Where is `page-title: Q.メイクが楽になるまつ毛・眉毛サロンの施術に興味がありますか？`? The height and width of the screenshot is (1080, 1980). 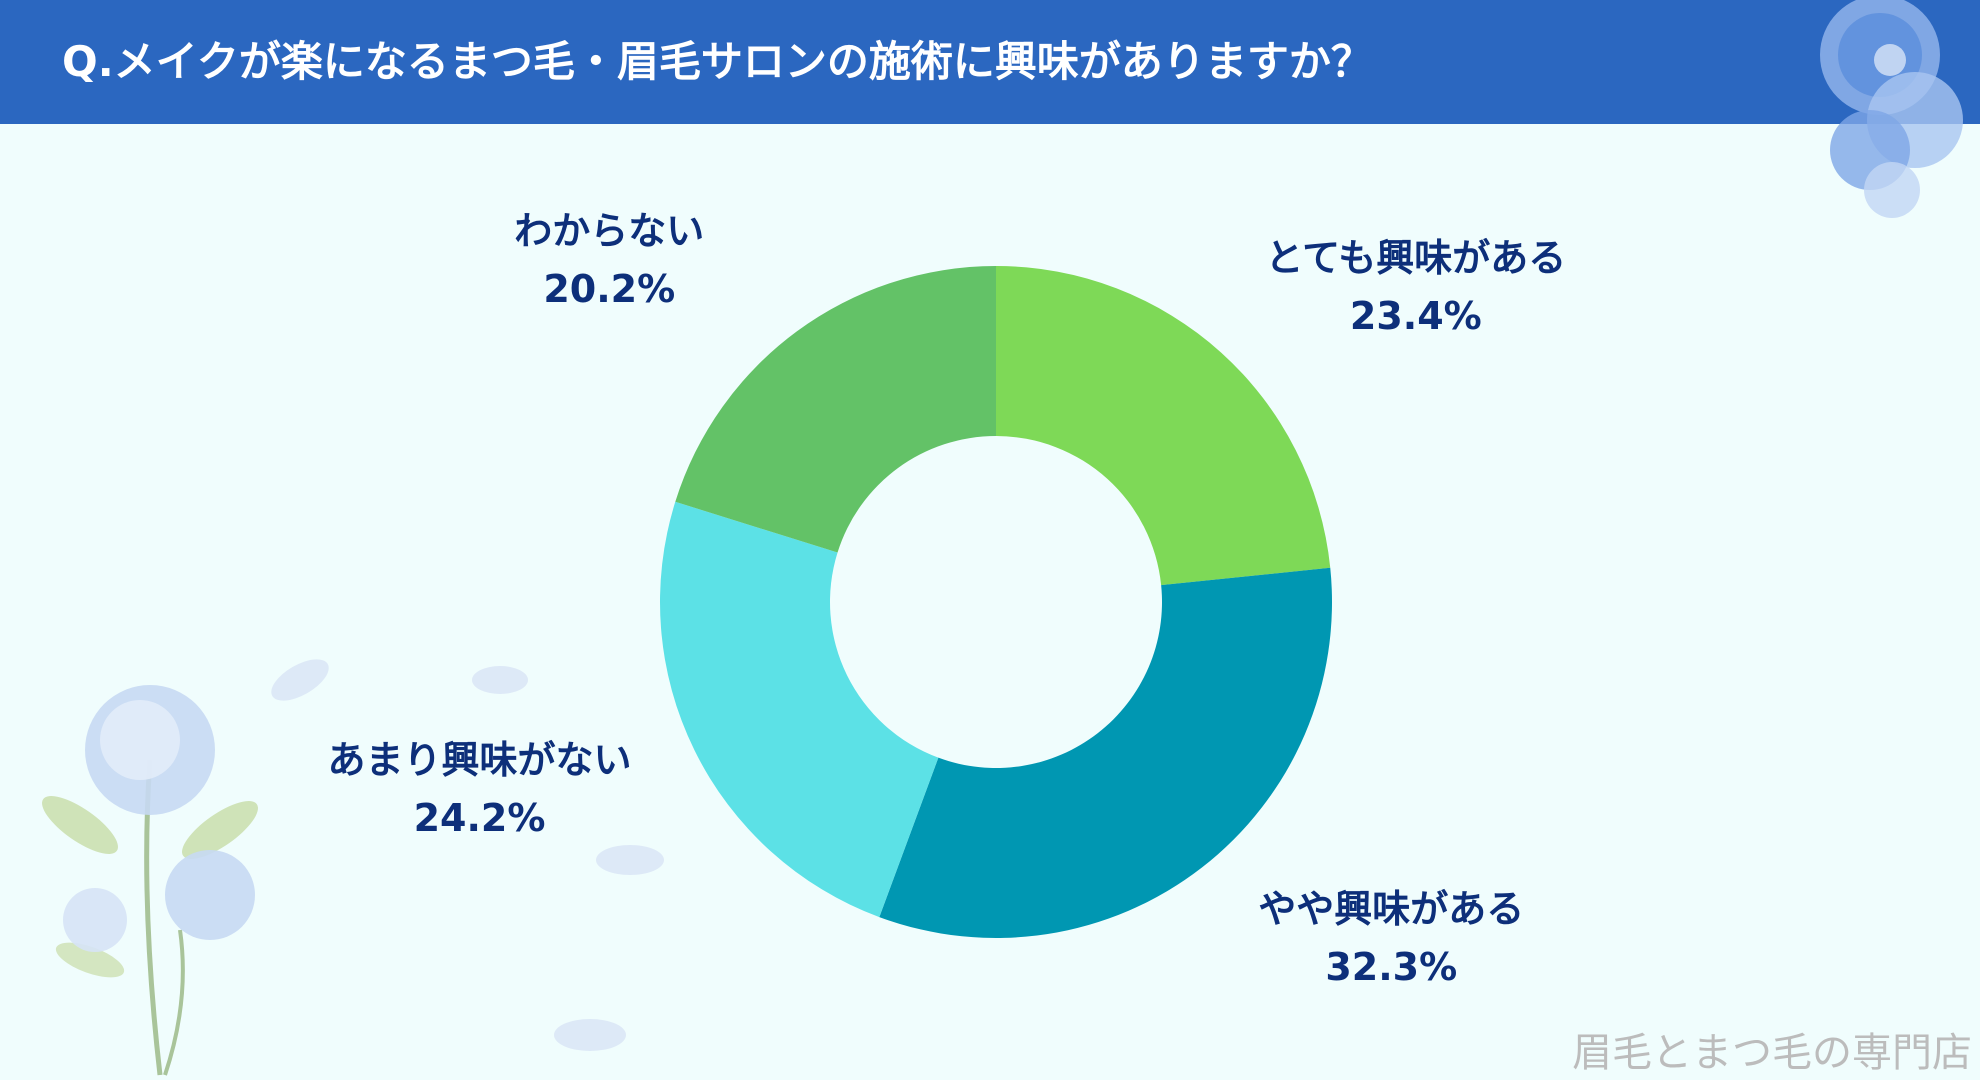 page-title: Q.メイクが楽になるまつ毛・眉毛サロンの施術に興味がありますか？ is located at coordinates (717, 61).